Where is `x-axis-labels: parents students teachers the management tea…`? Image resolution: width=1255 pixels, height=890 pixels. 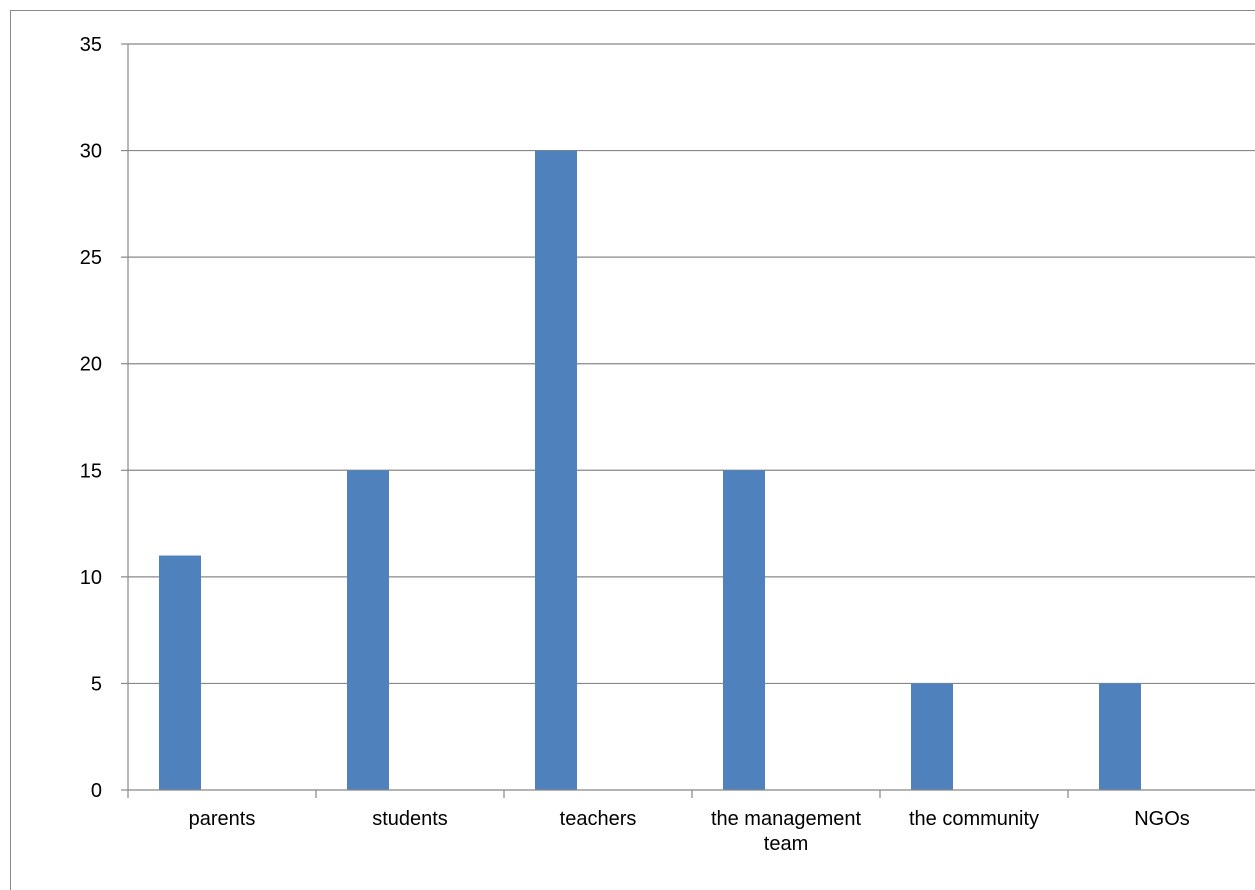
x-axis-labels: parents students teachers the management tea… is located at coordinates (658, 822).